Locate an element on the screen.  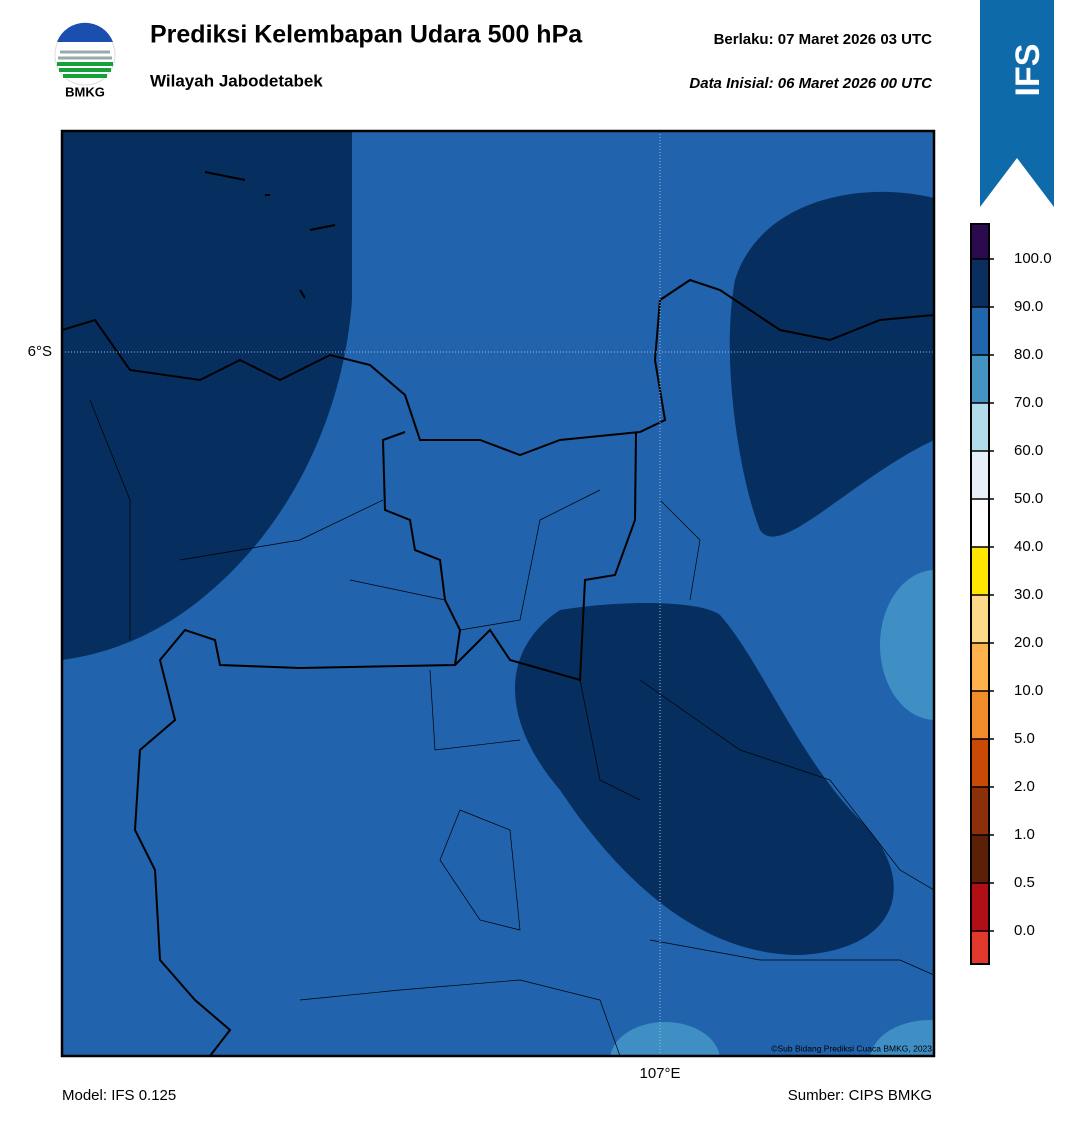
colorbar-label: 70.0 is located at coordinates (1028, 402).